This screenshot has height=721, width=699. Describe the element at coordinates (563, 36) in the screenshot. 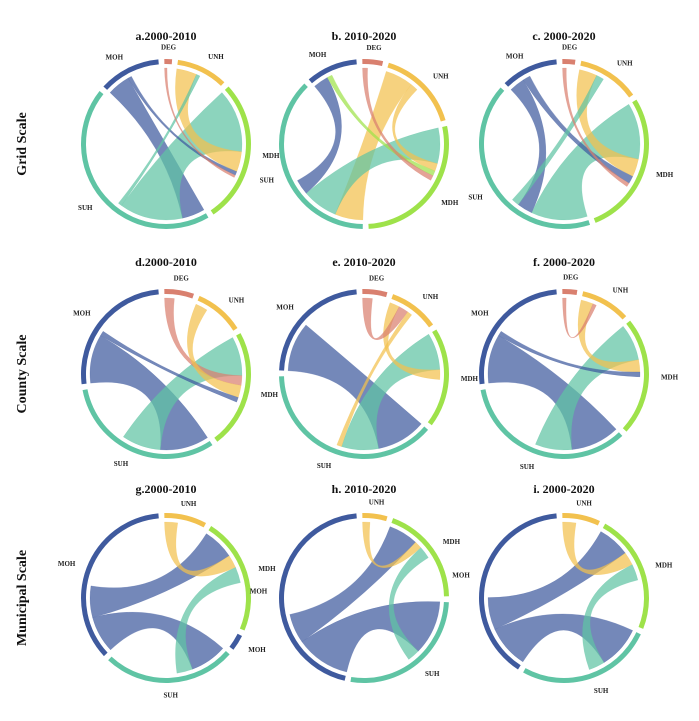

I see `panel-title: c. 2000-2020` at that location.